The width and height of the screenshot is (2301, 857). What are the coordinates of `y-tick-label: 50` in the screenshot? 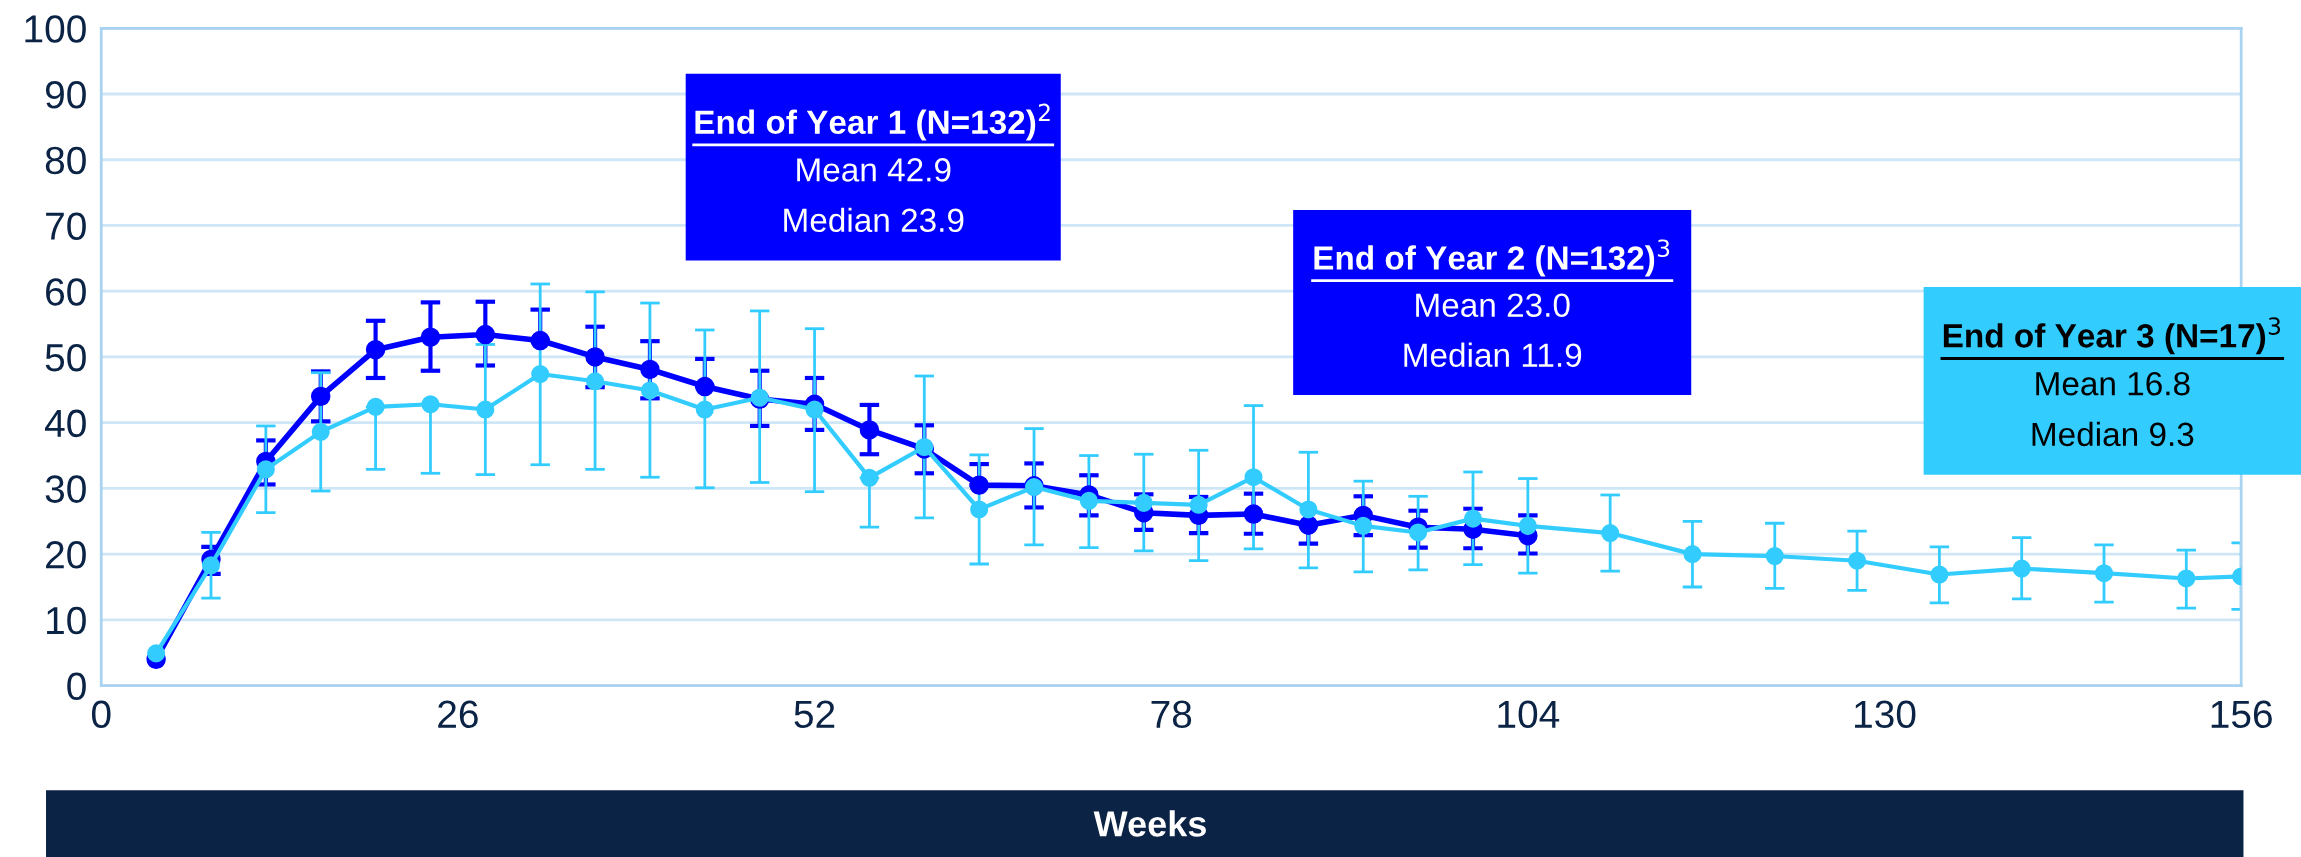 It's located at (65, 357).